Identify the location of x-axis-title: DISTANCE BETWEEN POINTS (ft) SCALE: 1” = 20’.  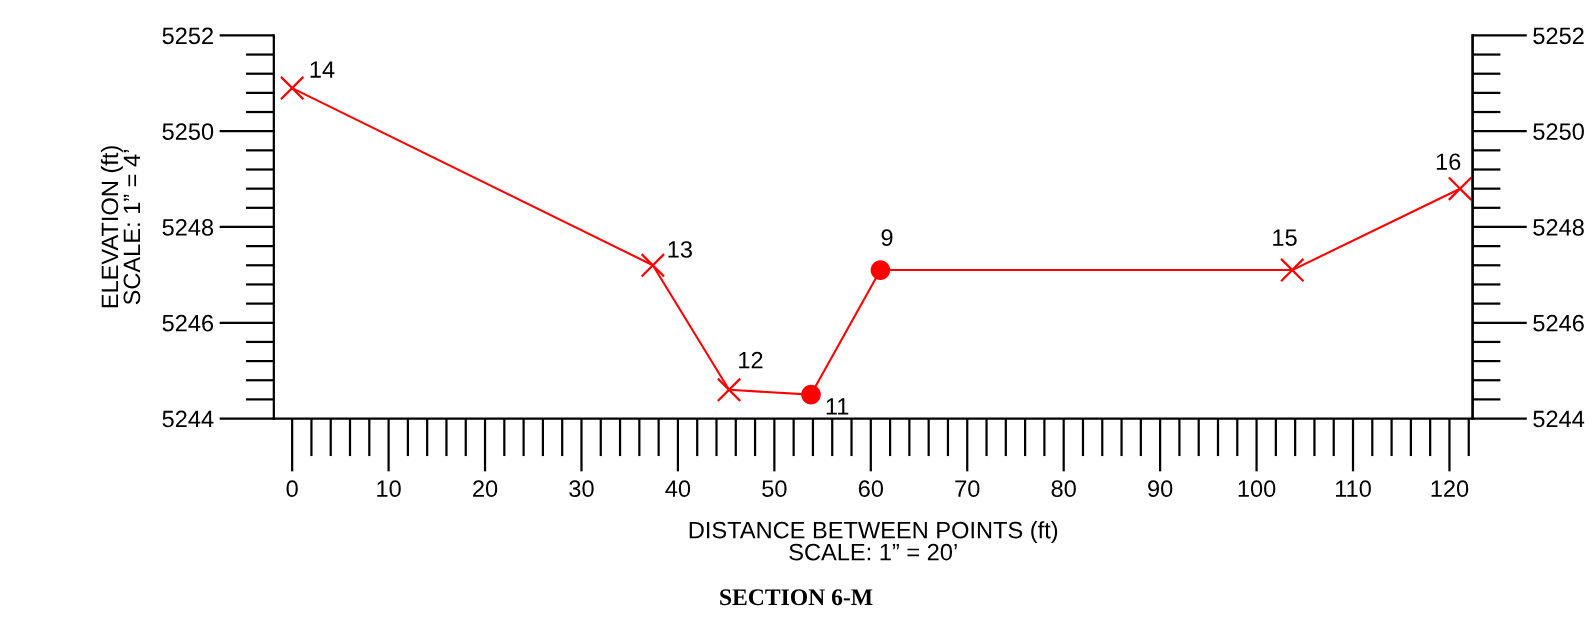
(873, 541).